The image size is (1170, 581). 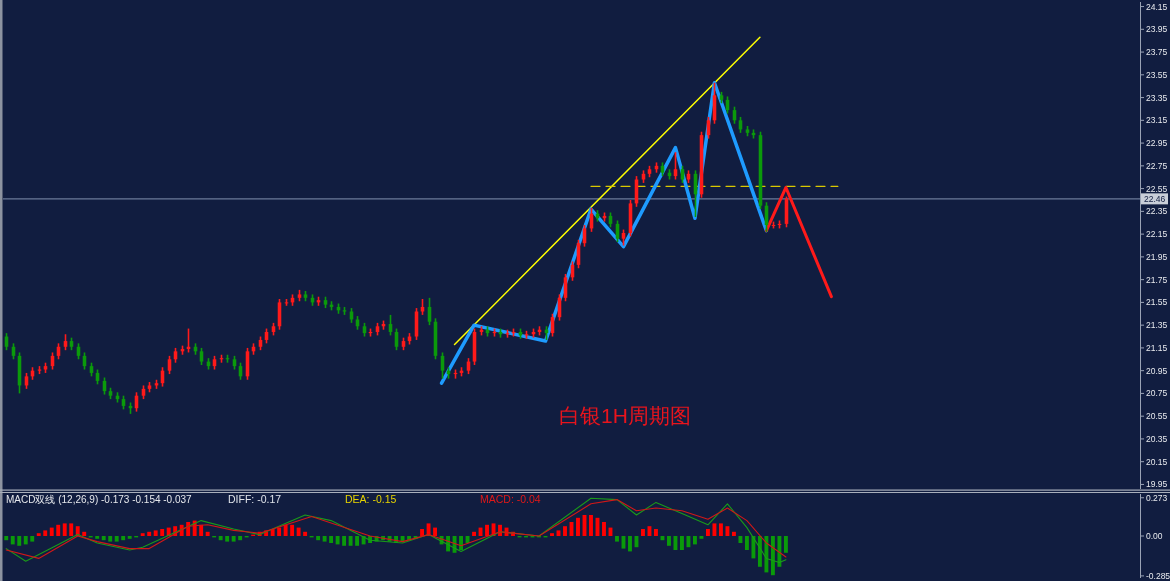 What do you see at coordinates (1157, 211) in the screenshot?
I see `y-tick-label: 22.35` at bounding box center [1157, 211].